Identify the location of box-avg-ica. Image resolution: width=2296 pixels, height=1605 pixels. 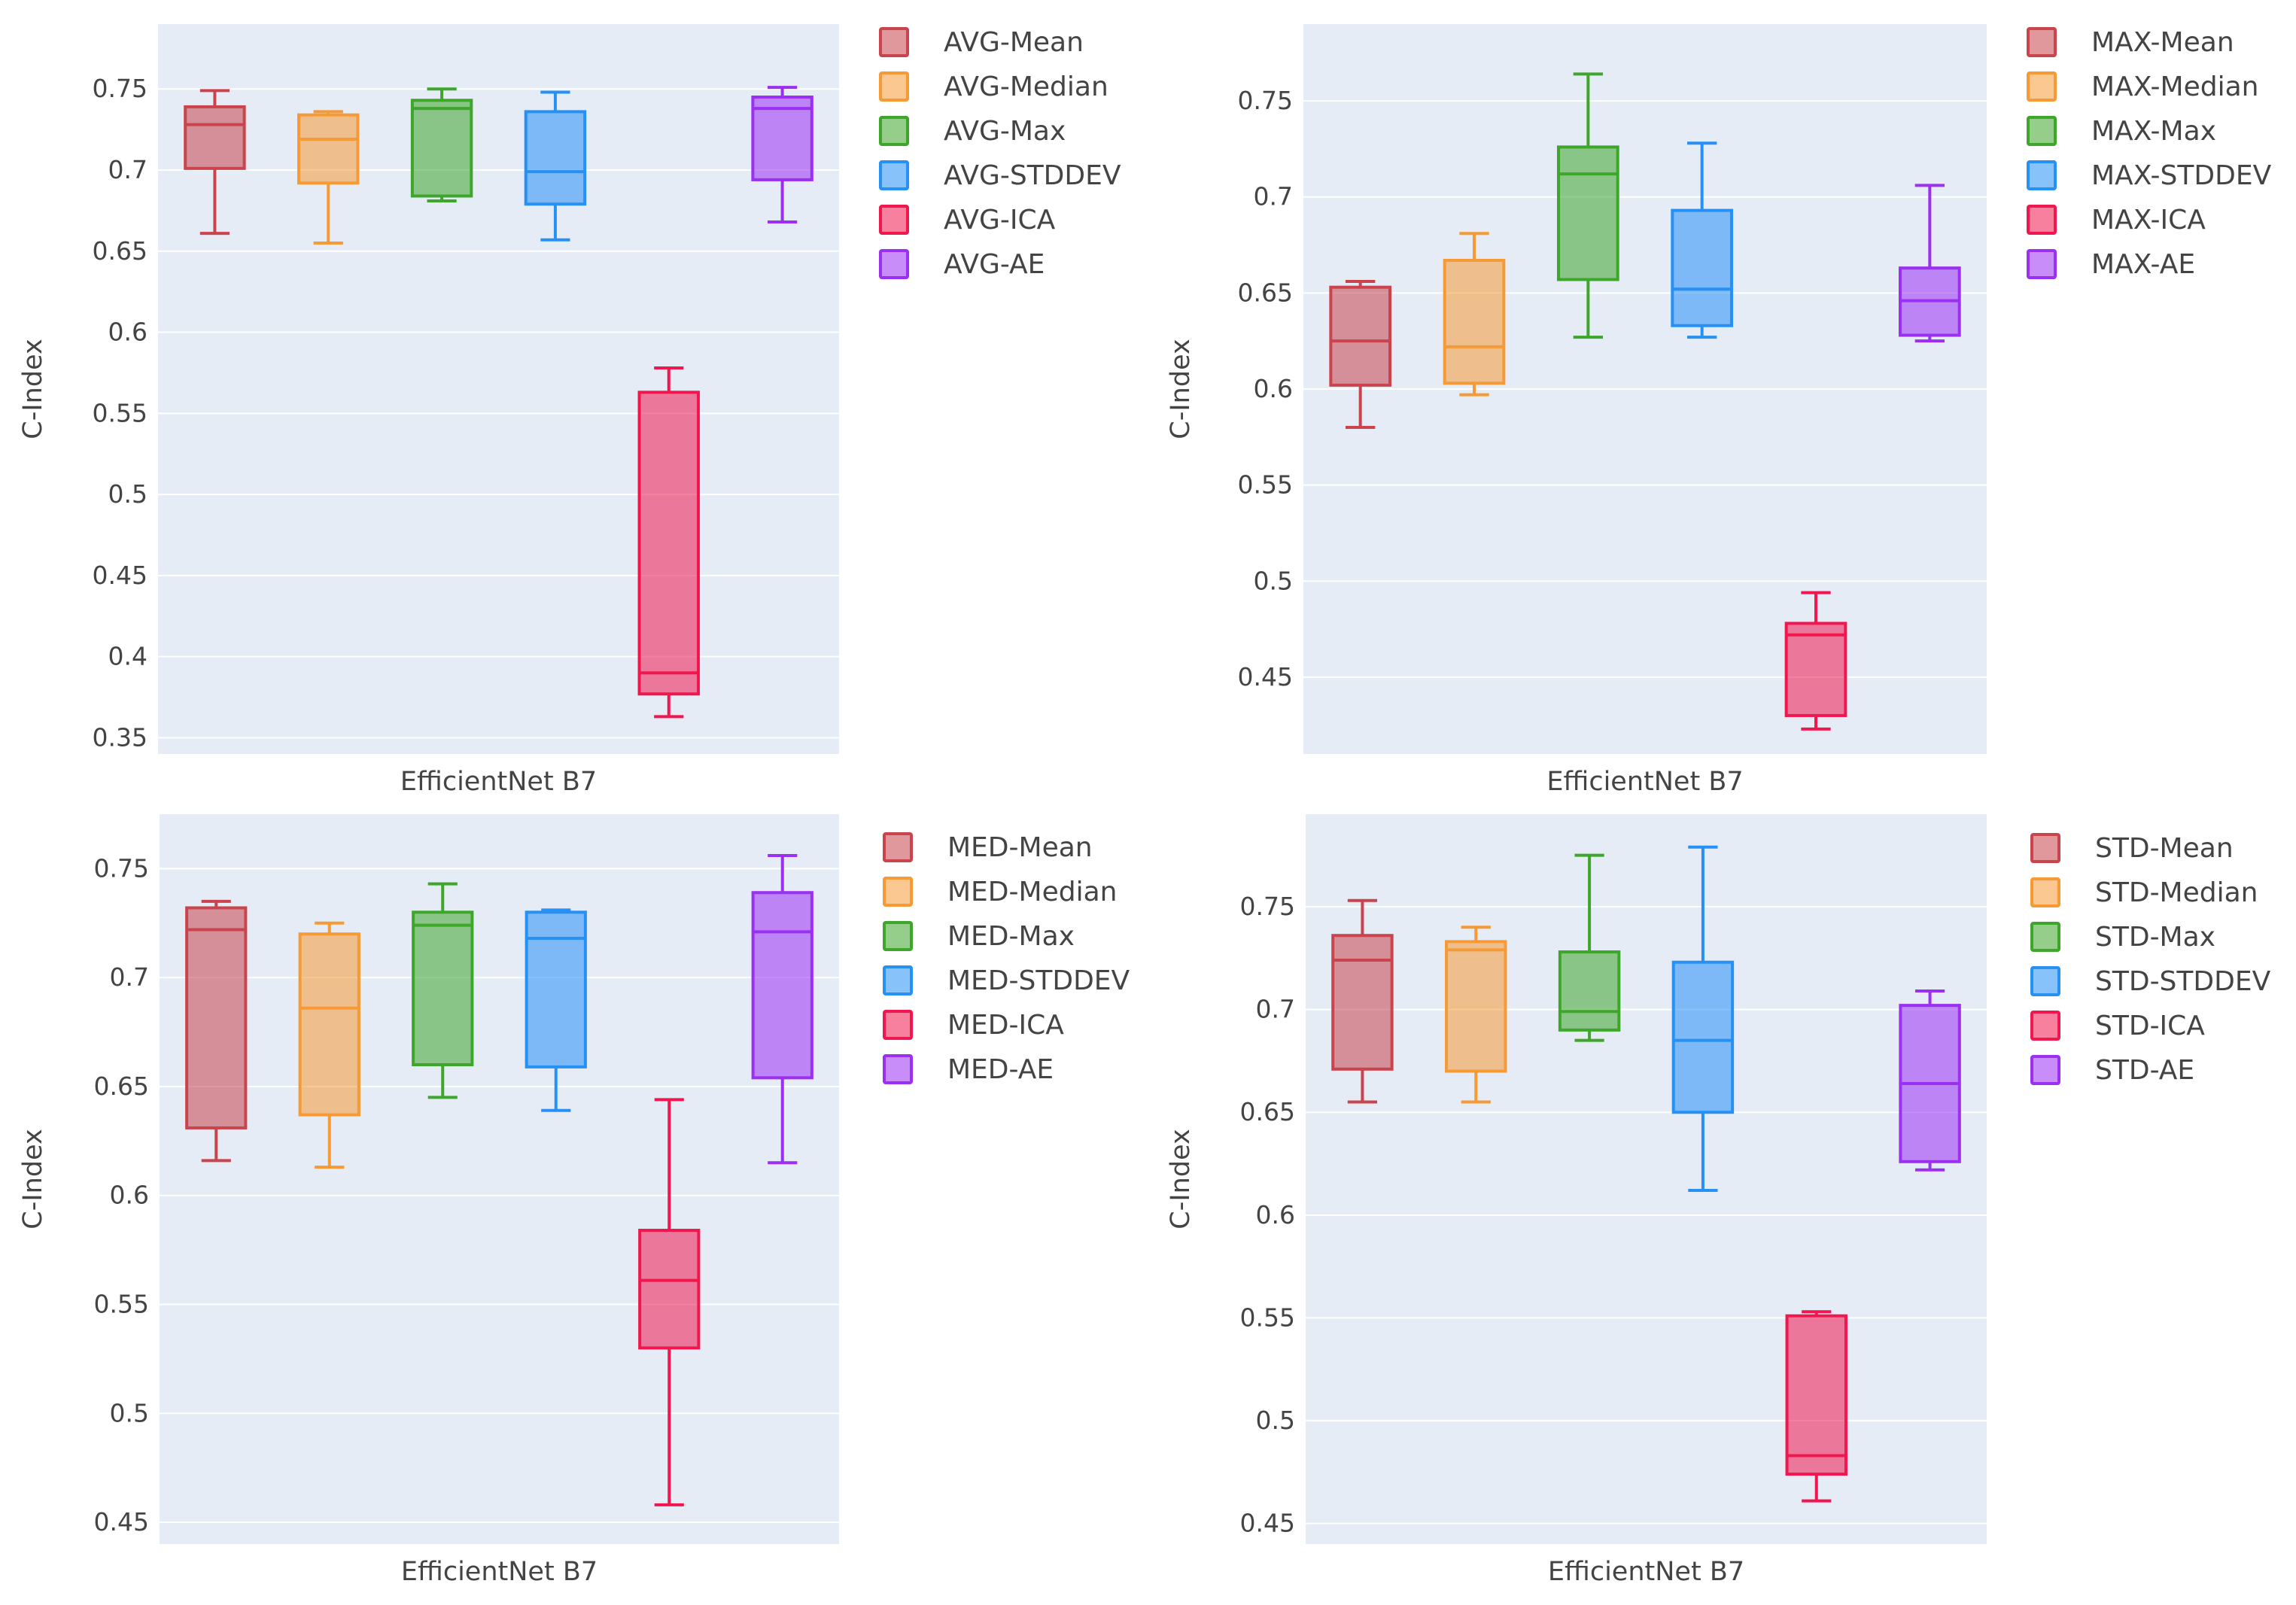
(668, 542).